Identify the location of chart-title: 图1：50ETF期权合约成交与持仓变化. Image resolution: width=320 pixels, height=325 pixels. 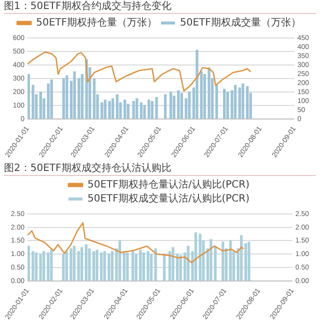
(160, 7).